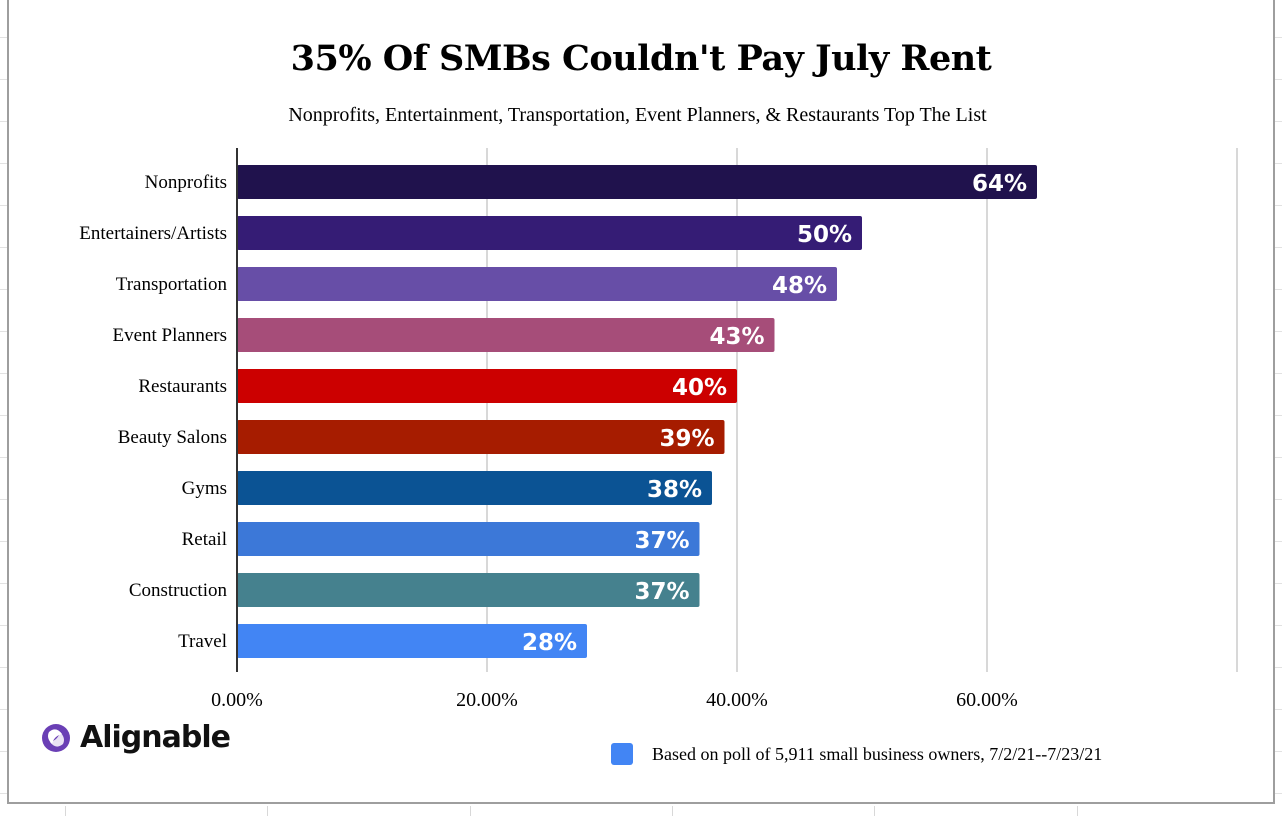 This screenshot has height=816, width=1282. What do you see at coordinates (204, 539) in the screenshot?
I see `y-tick-label: Retail` at bounding box center [204, 539].